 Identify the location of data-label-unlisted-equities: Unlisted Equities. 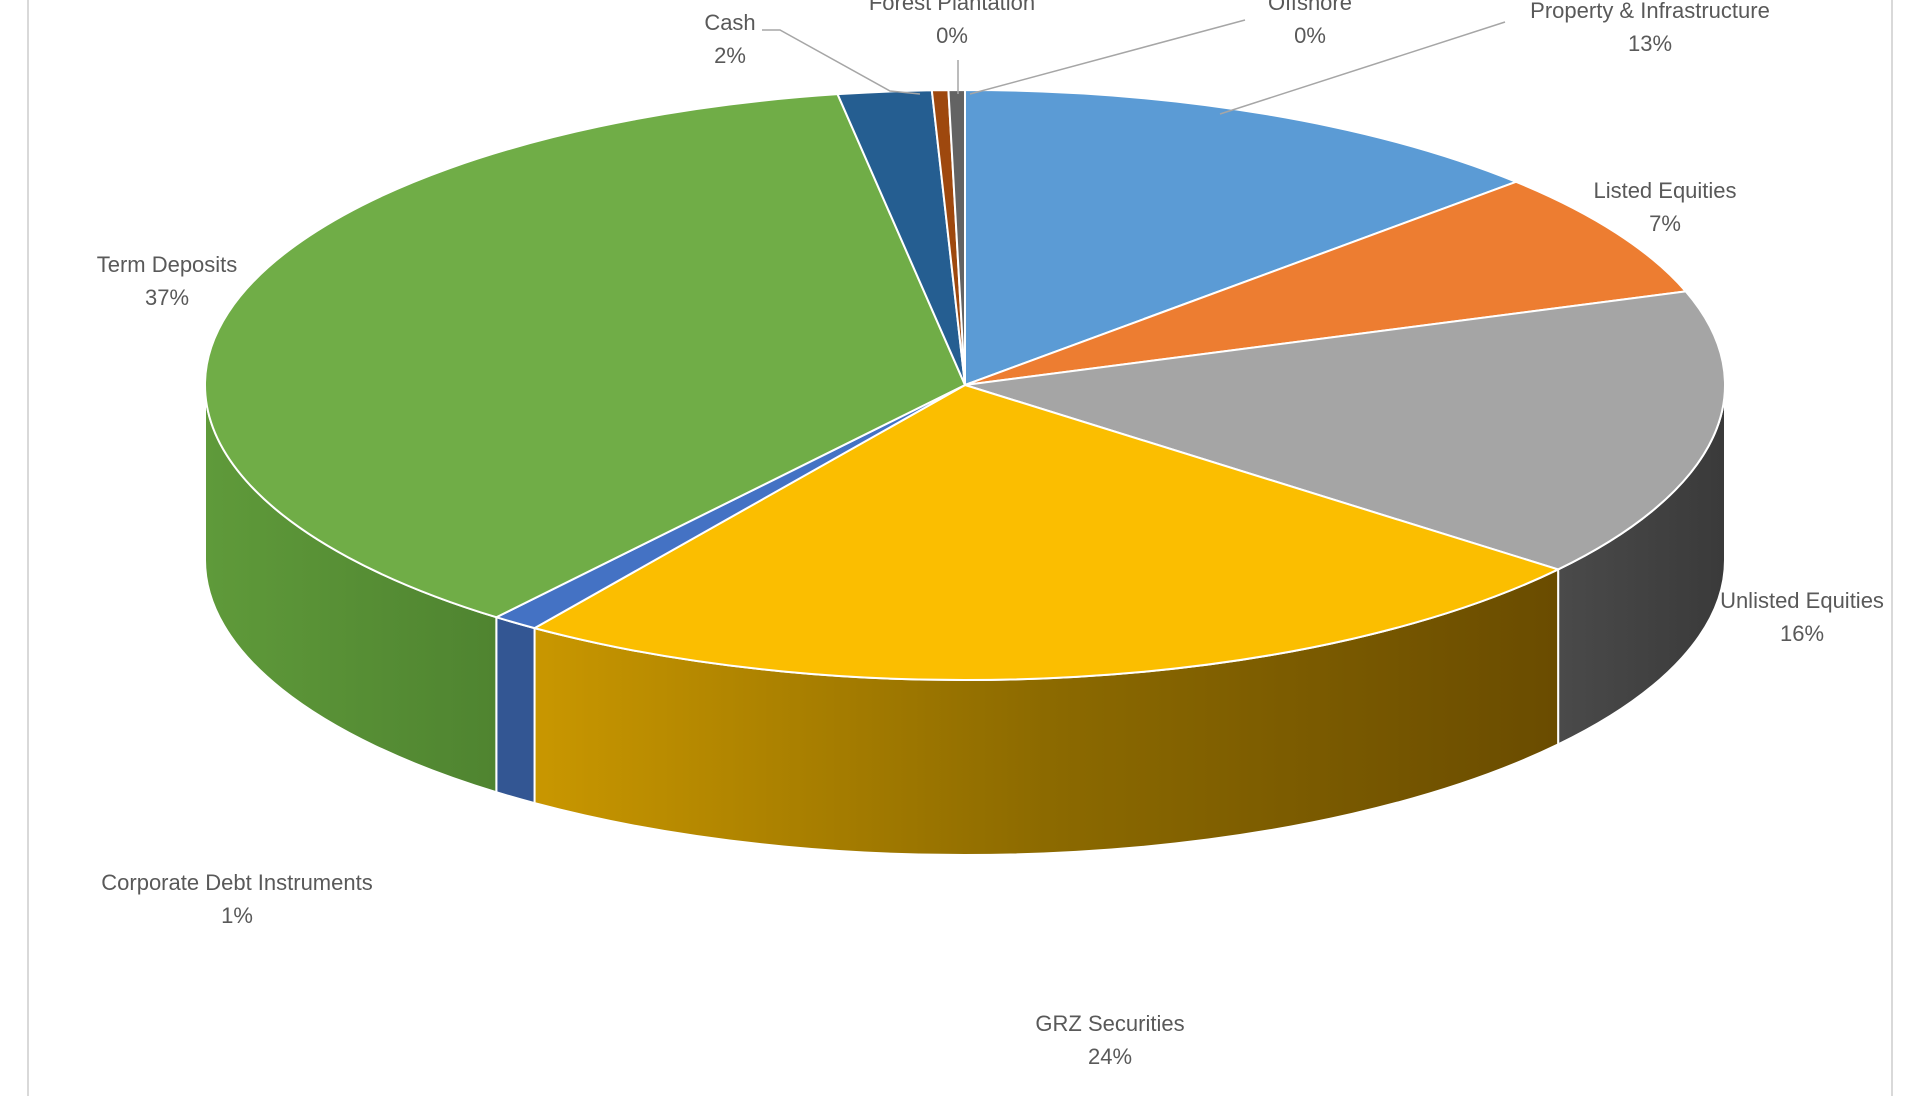
(1802, 600).